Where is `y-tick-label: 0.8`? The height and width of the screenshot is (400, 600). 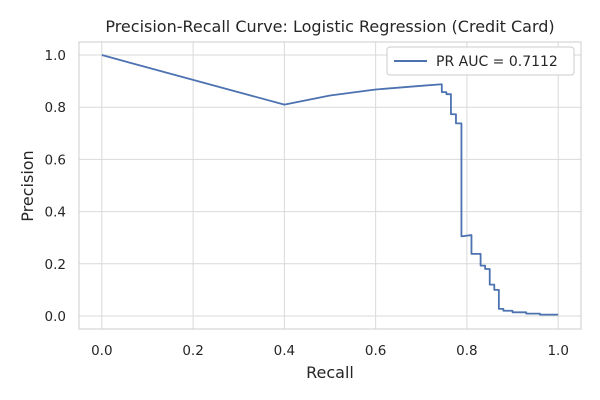
y-tick-label: 0.8 is located at coordinates (55, 108).